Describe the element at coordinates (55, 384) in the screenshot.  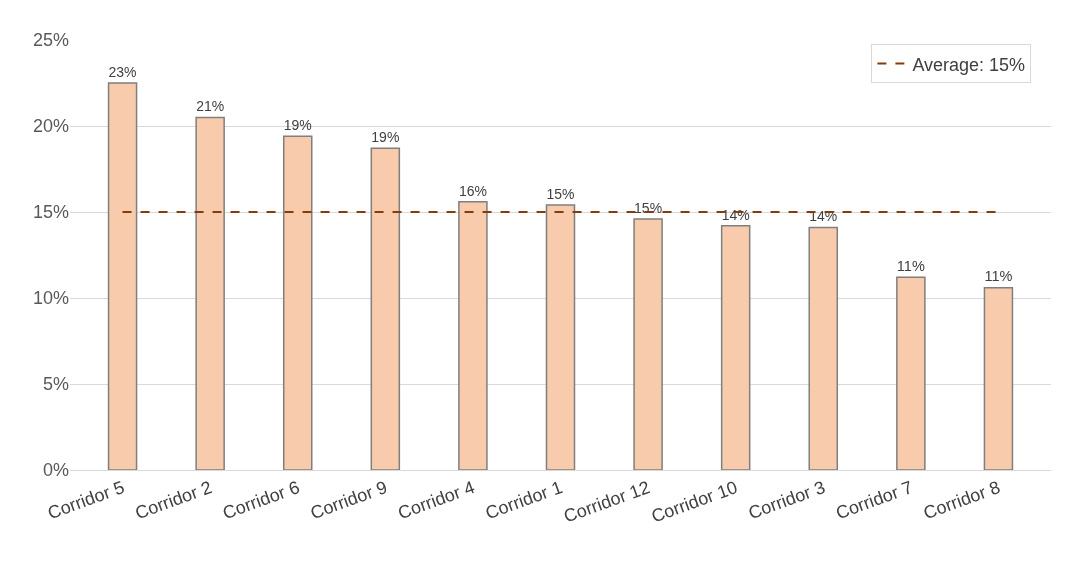
I see `y-tick-label: 5%` at that location.